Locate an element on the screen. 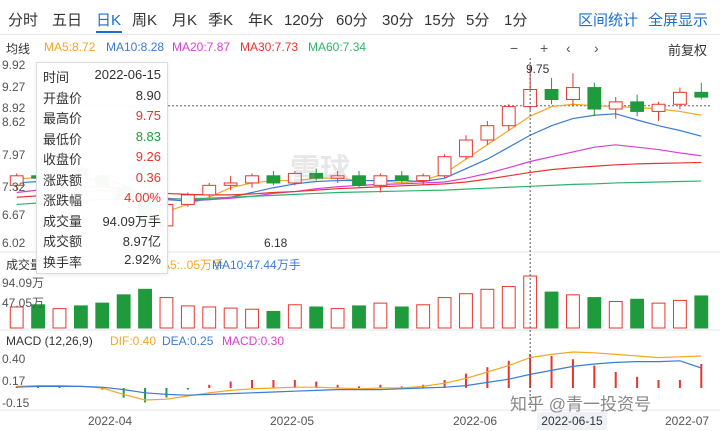  zoom-in-button: + is located at coordinates (544, 48).